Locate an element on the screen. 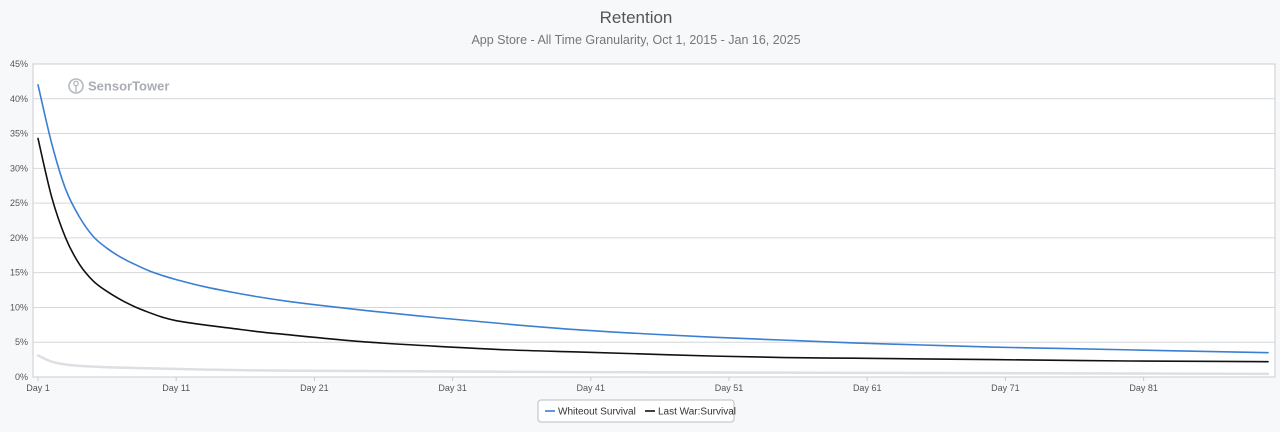  x-tick-label: Day 41 is located at coordinates (591, 388).